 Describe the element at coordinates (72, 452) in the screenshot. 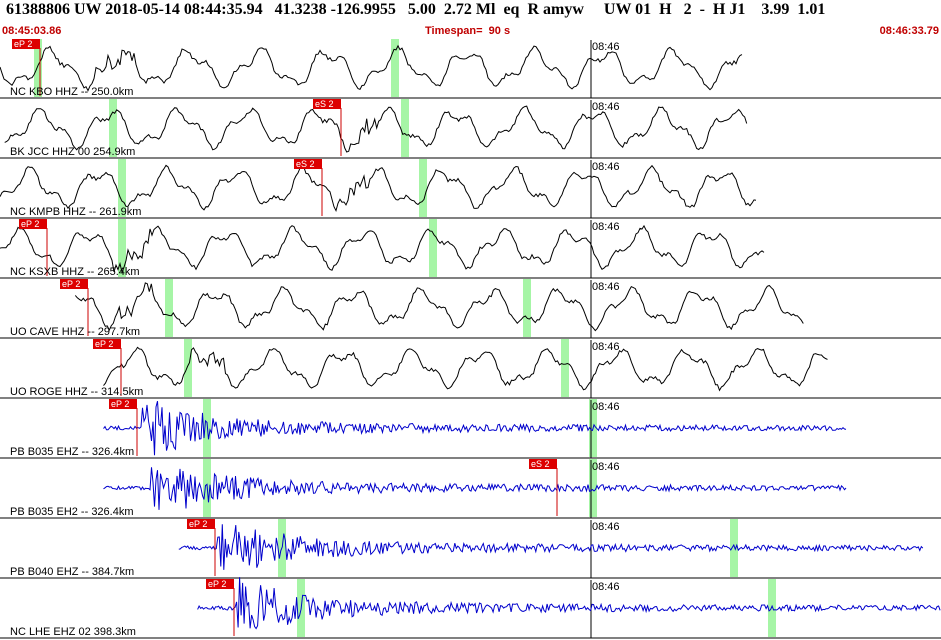

I see `station-label: PB B035 EHZ -- 326.4km` at that location.